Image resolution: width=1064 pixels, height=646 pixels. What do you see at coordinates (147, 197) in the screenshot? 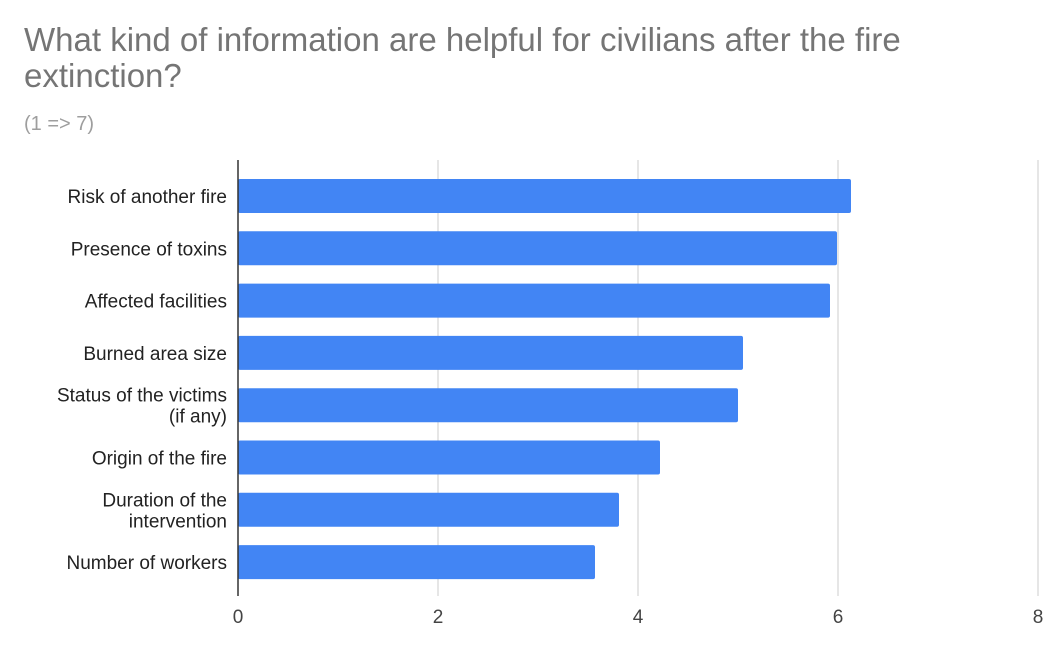
I see `category-label: Risk of another fire` at bounding box center [147, 197].